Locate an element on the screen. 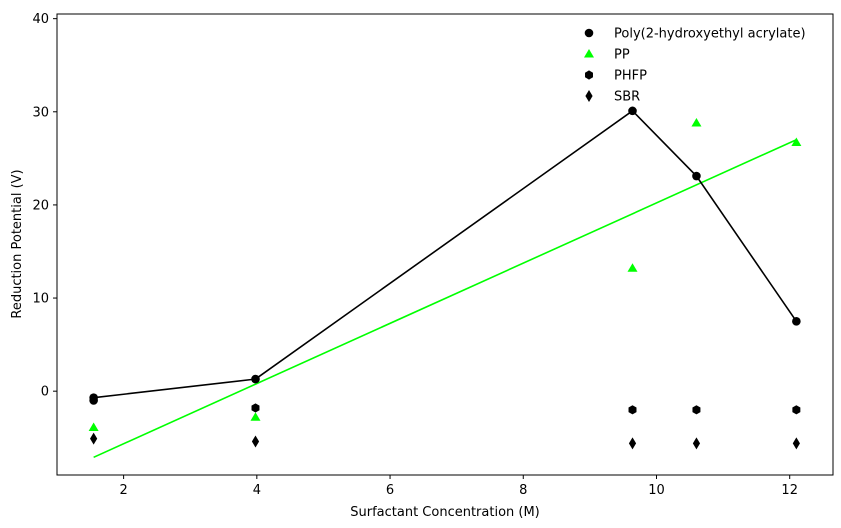 This screenshot has height=528, width=841. legend-label: Poly(2-hydroxyethyl acrylate) is located at coordinates (710, 34).